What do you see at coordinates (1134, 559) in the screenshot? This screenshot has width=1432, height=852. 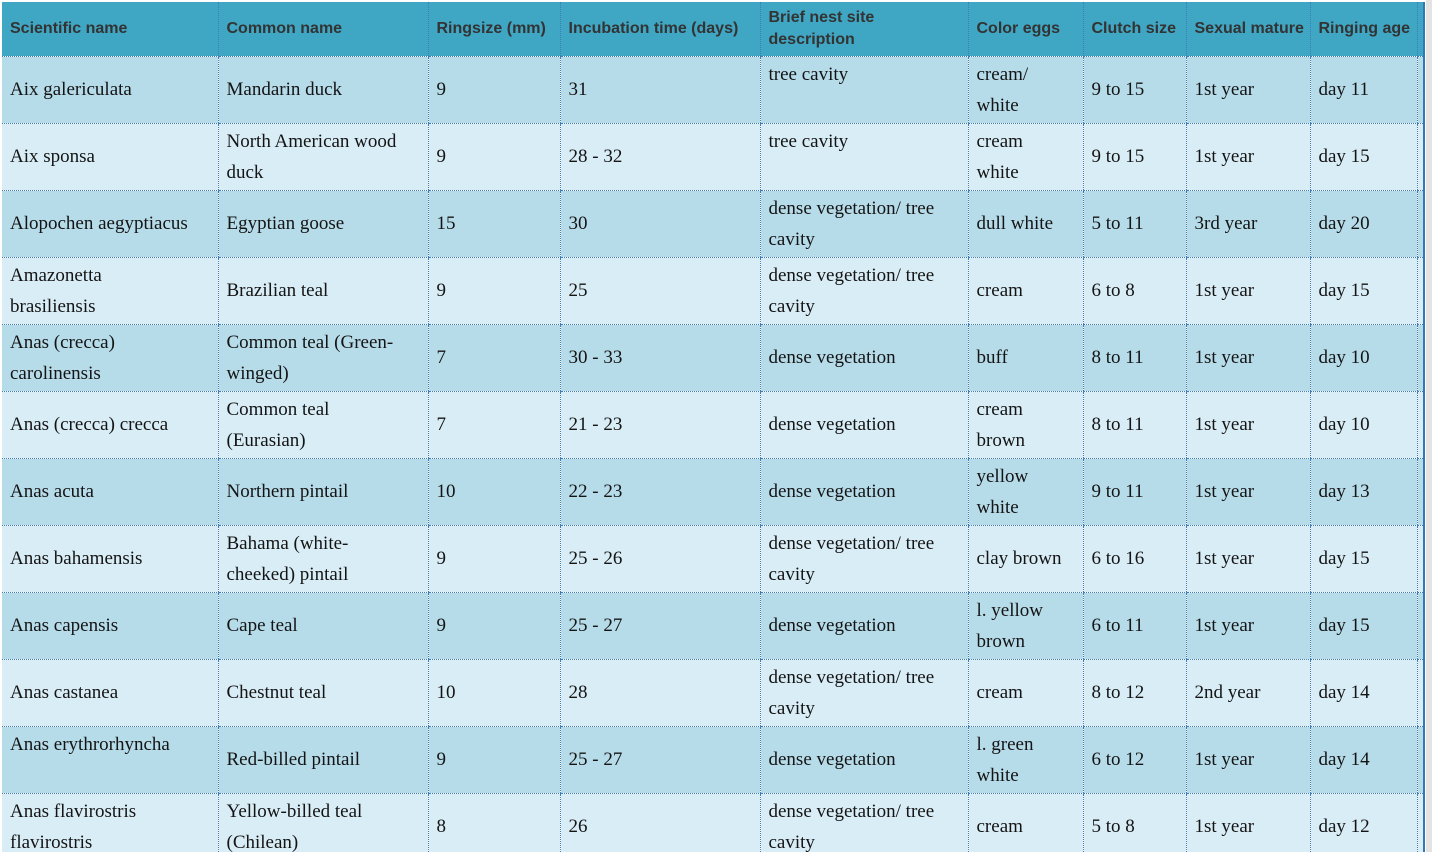 I see `table-cell: 6 to 16` at bounding box center [1134, 559].